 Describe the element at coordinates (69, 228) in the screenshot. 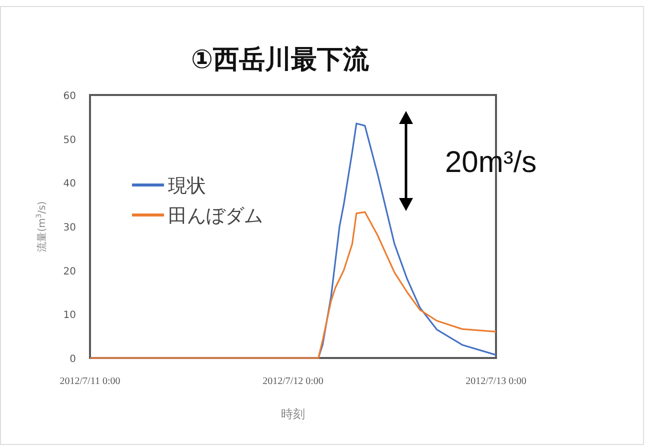

I see `y-tick-label: 30` at that location.